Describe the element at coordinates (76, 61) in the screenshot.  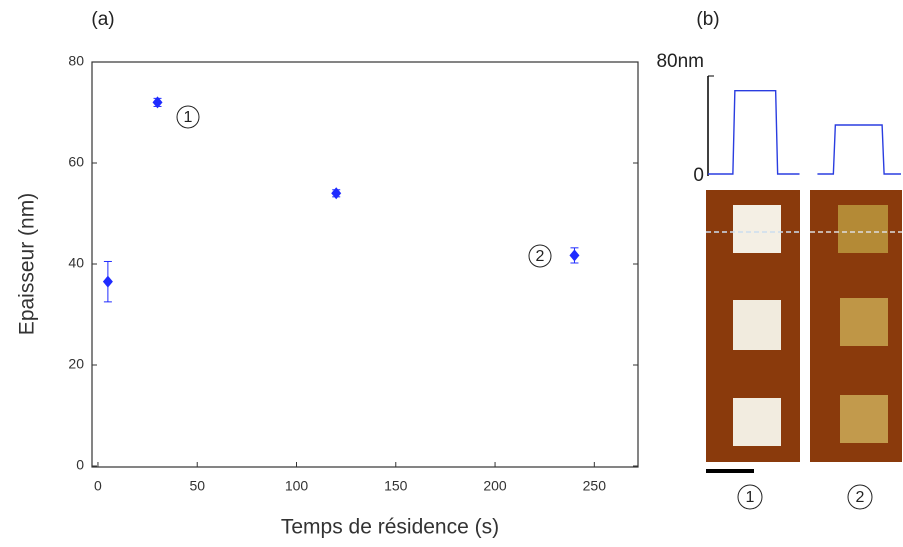
I see `y-tick-label: 80` at that location.